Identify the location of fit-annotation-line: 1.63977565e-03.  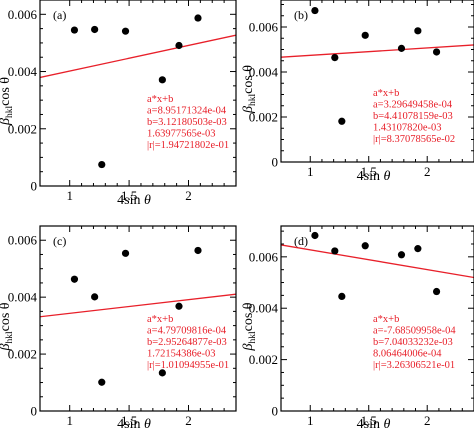
(181, 134).